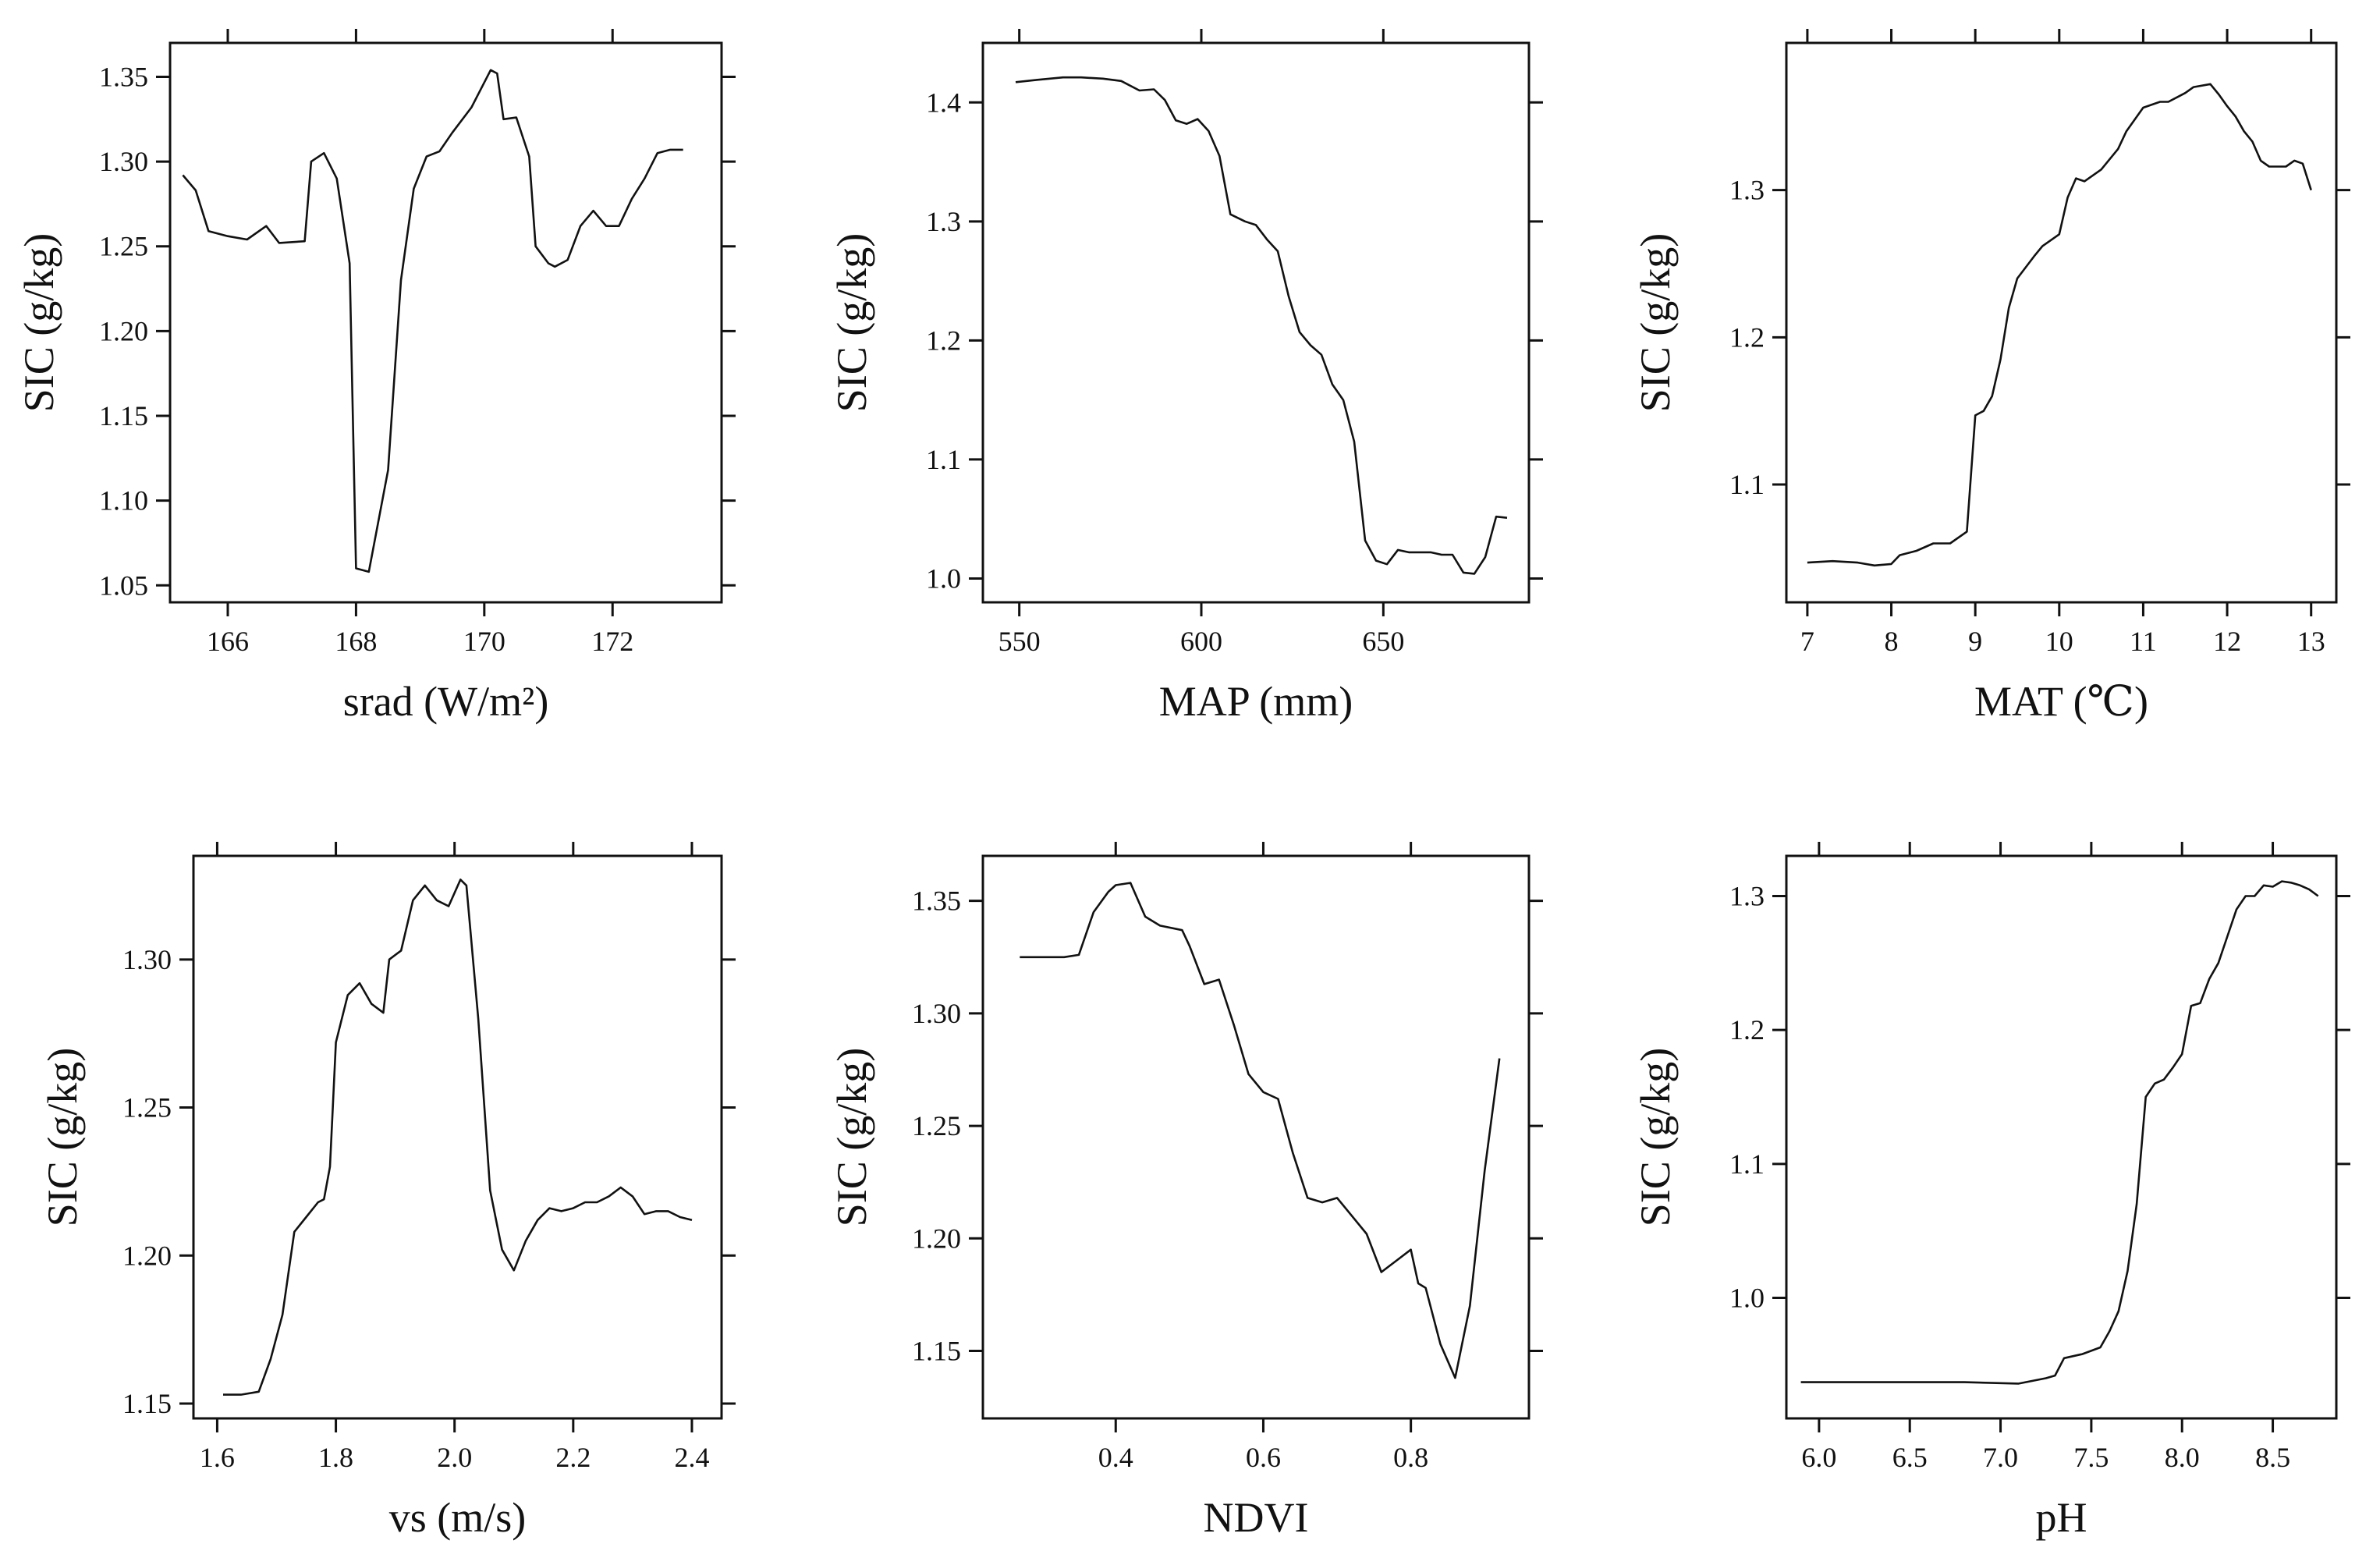  What do you see at coordinates (446, 701) in the screenshot?
I see `x-axis-label: srad (W/m²)` at bounding box center [446, 701].